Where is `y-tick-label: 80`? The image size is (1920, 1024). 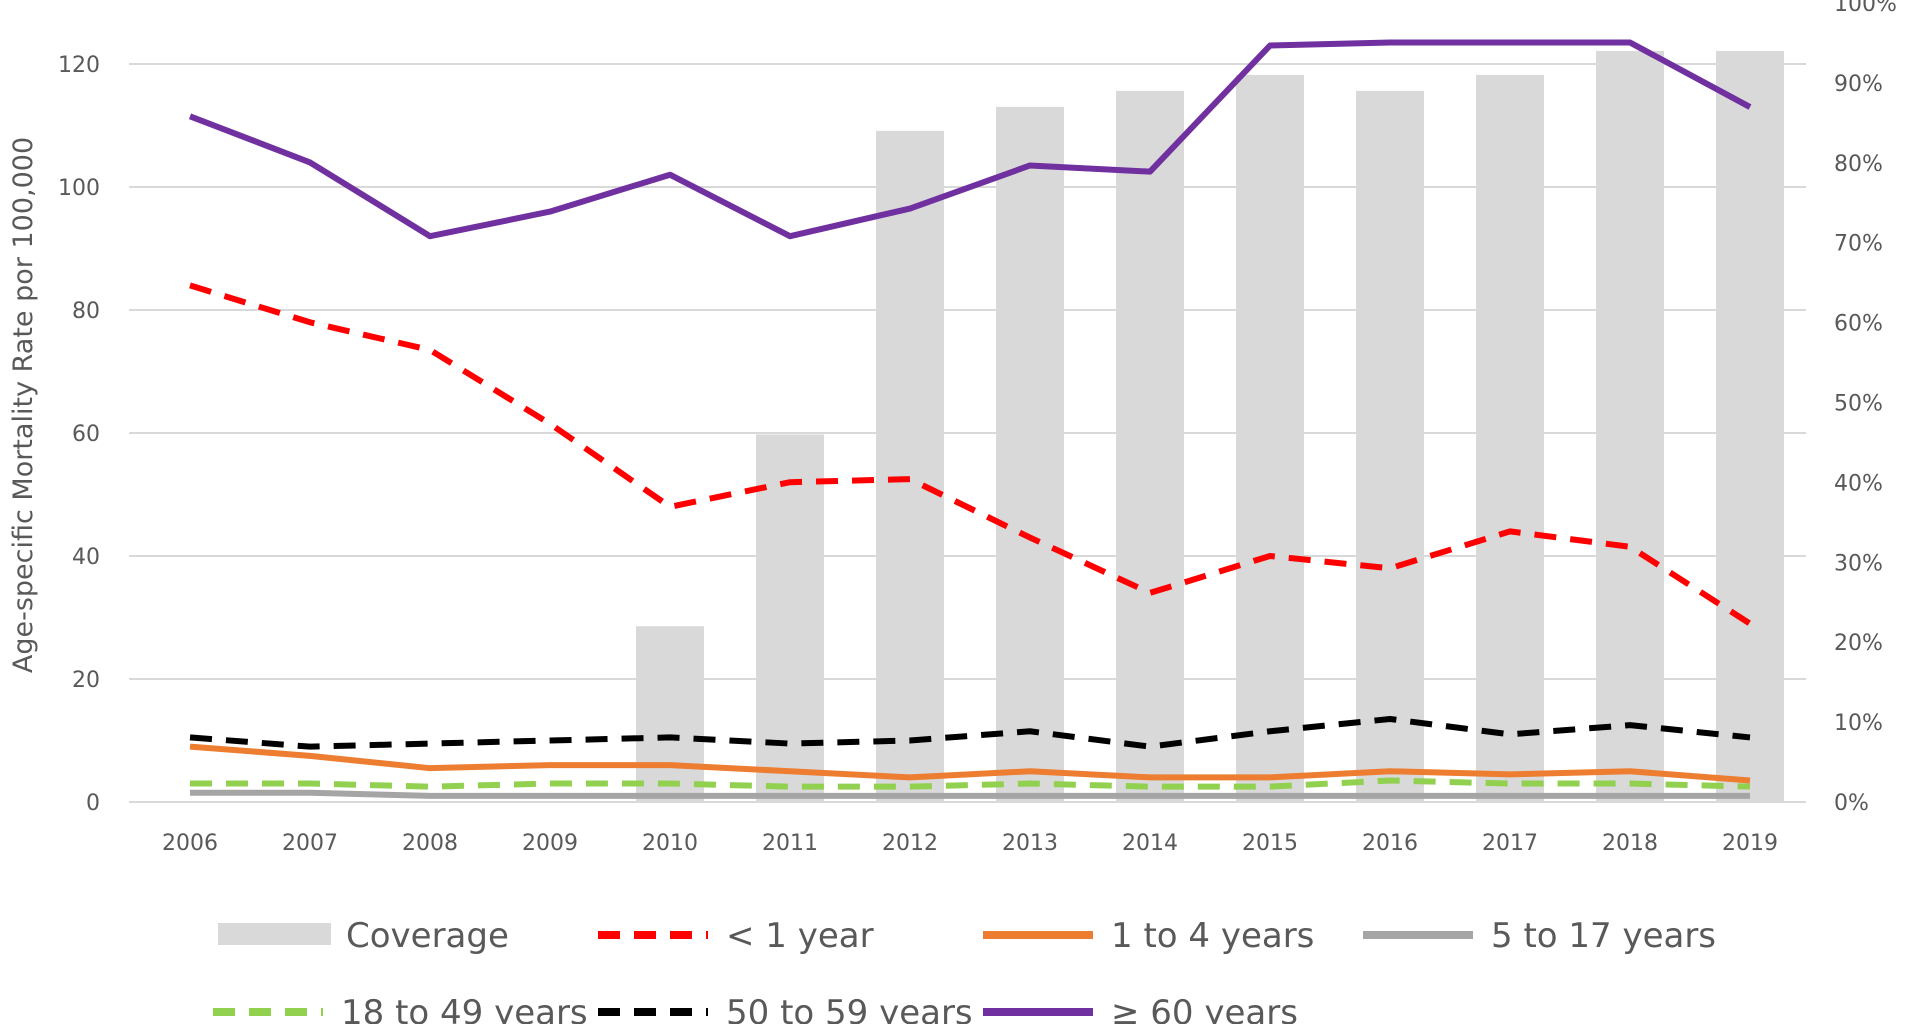
y-tick-label: 80 is located at coordinates (86, 311).